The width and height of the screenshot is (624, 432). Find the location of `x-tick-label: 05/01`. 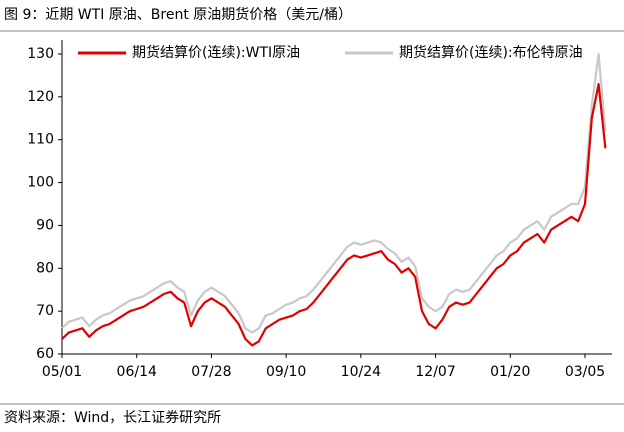

x-tick-label: 05/01 is located at coordinates (62, 372).